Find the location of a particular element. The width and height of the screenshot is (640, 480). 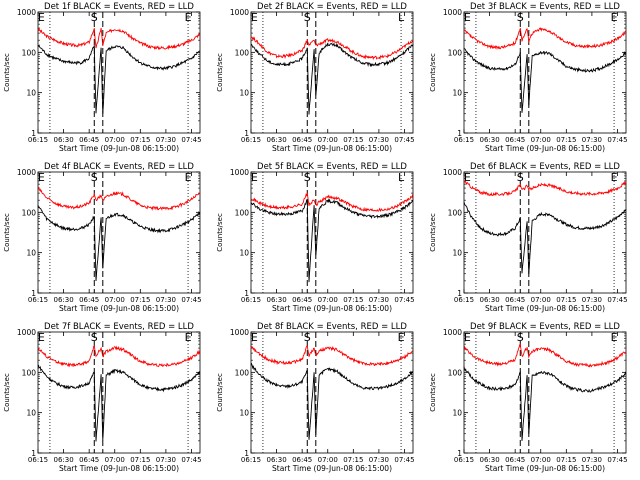

chart-title: Det 5f BLACK = Events, RED = LLD is located at coordinates (332, 167).